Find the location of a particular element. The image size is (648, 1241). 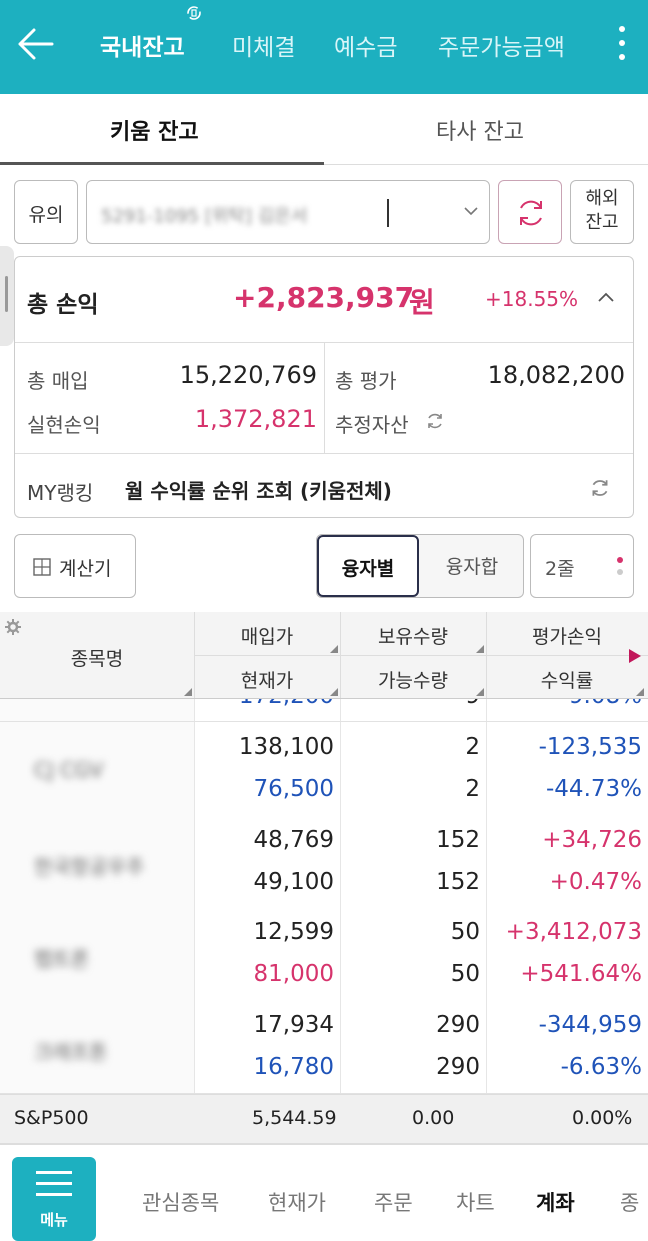

tab-other-broker-balance: 타사 잔고 is located at coordinates (480, 132).